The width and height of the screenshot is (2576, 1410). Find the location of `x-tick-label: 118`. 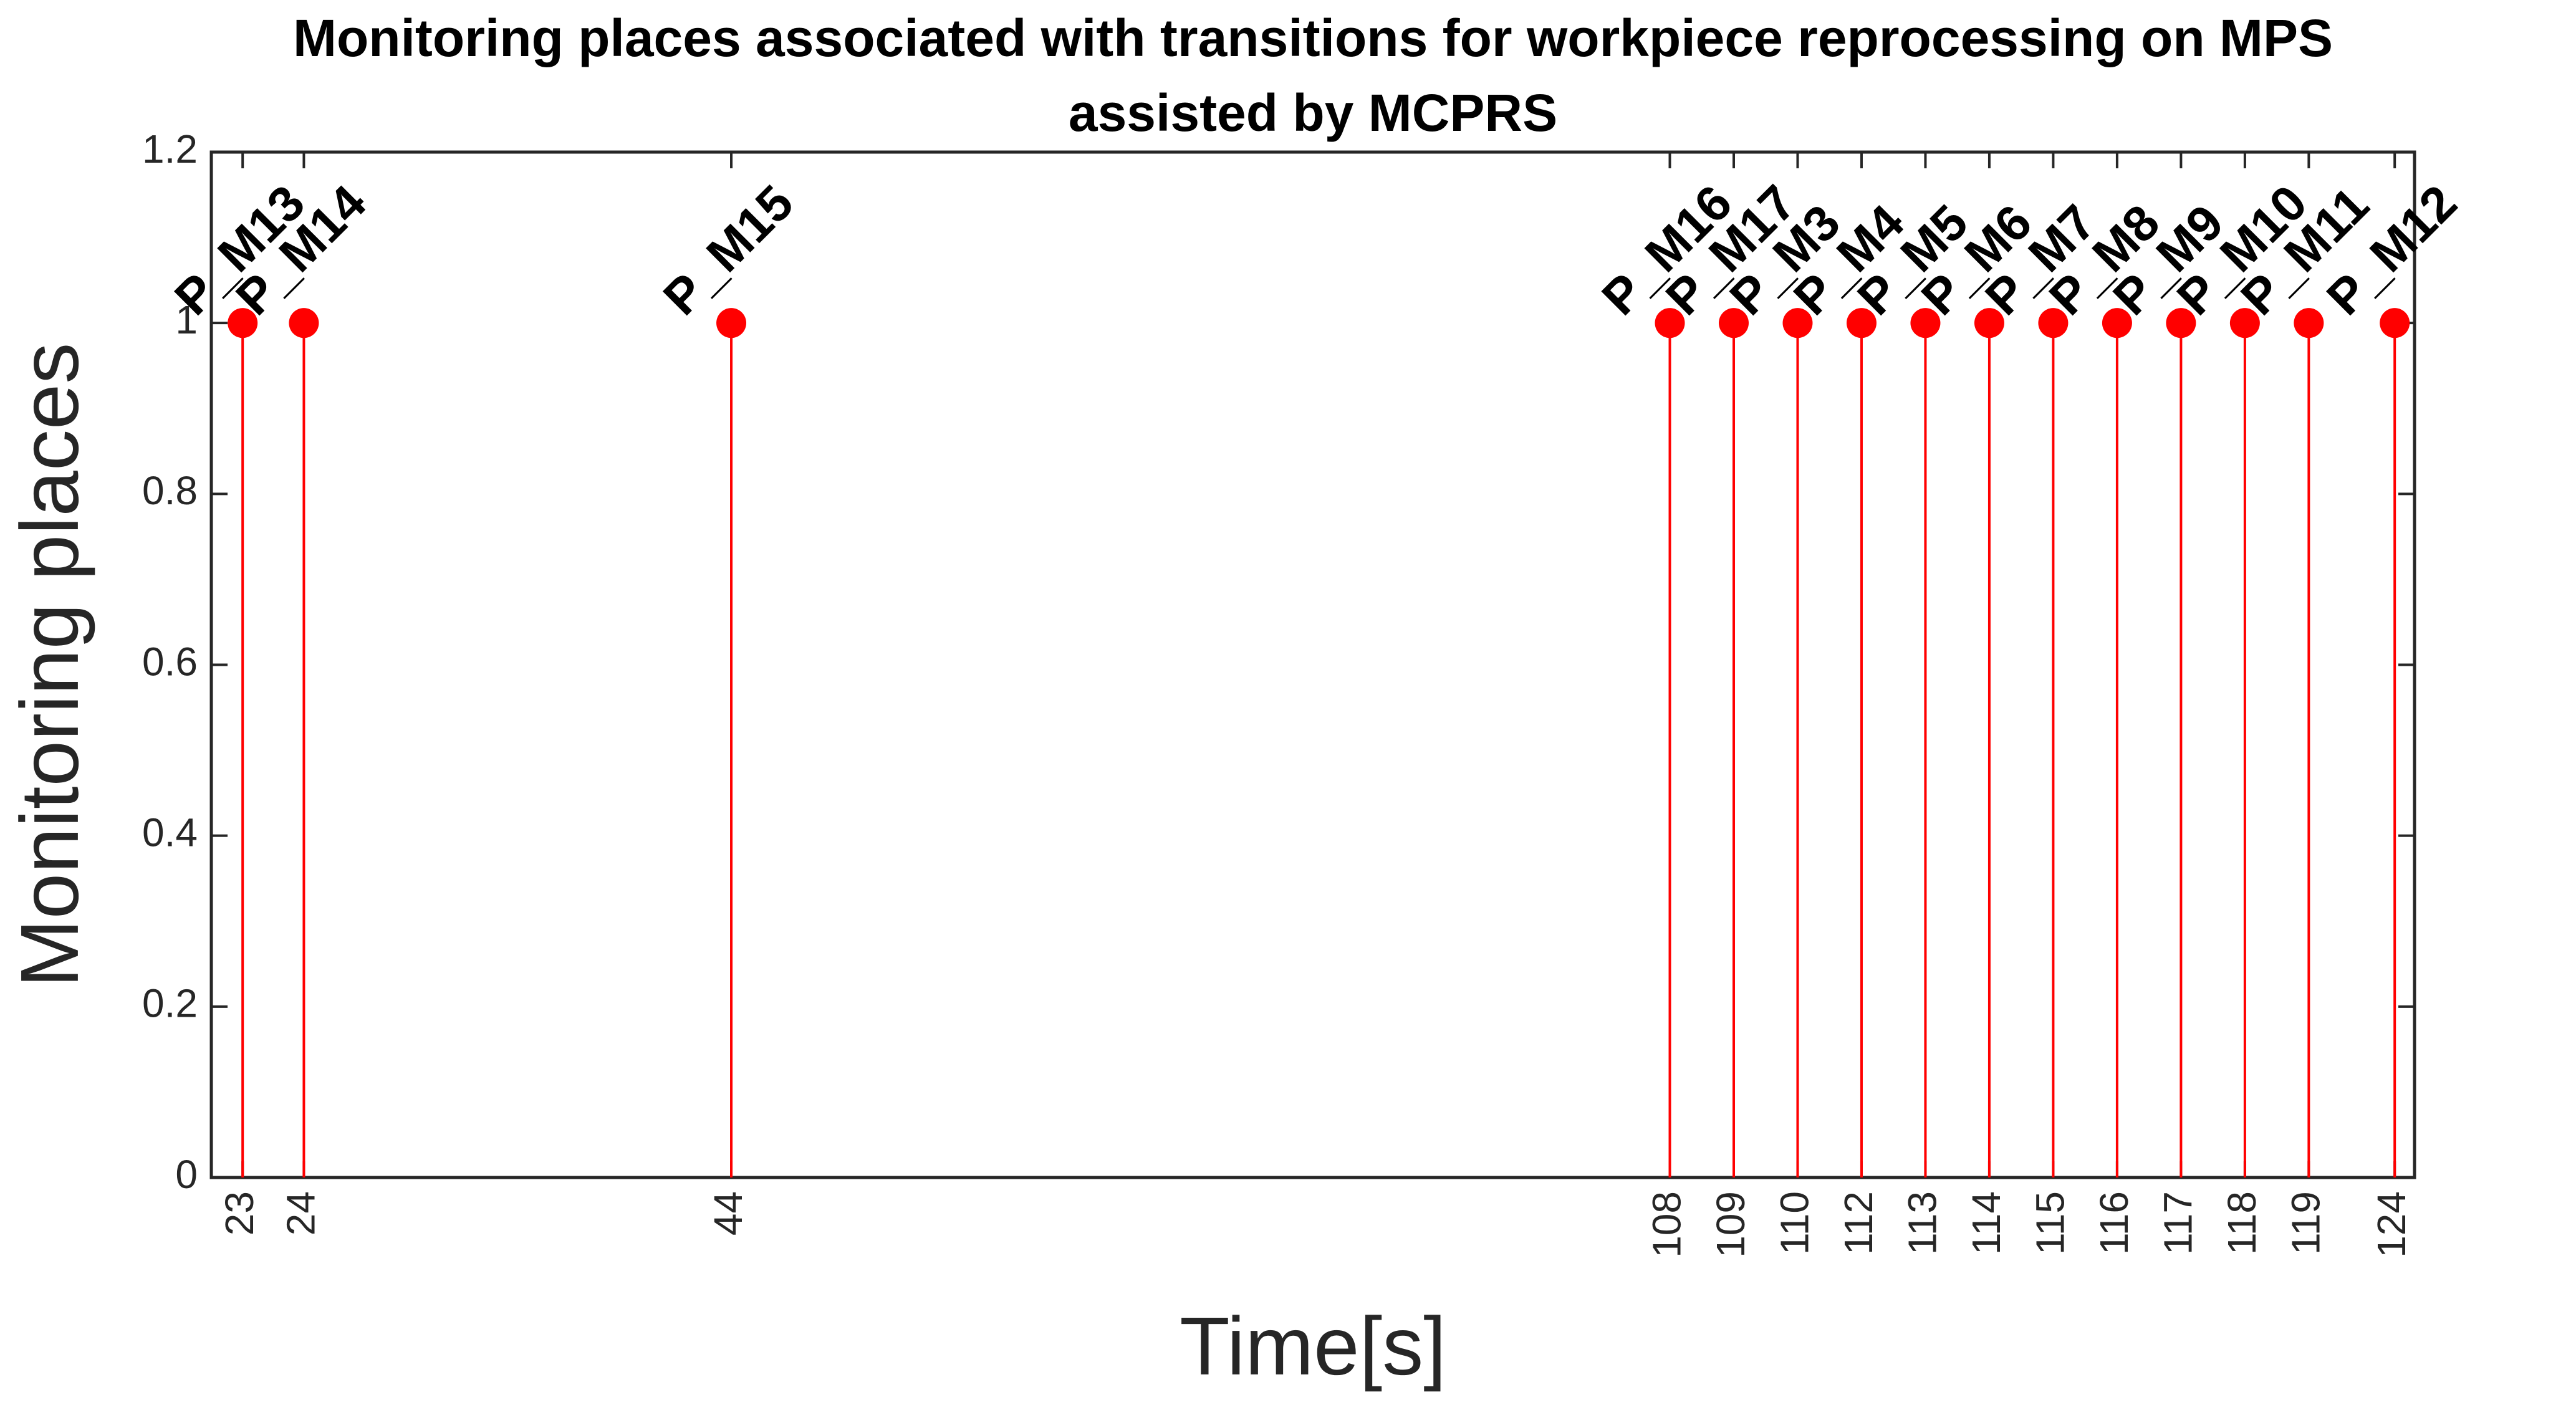

x-tick-label: 118 is located at coordinates (2241, 1223).